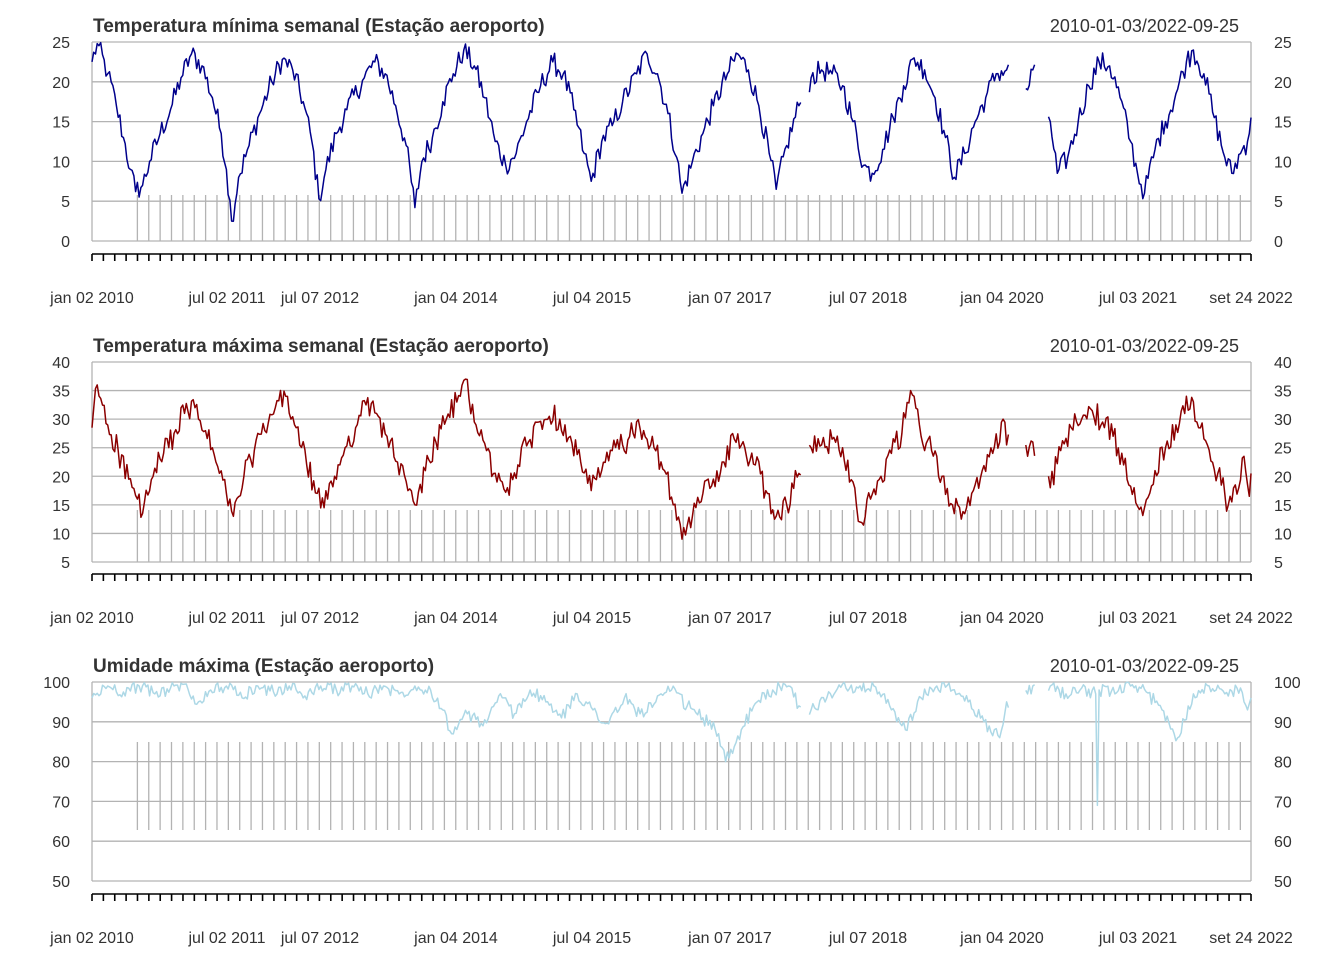  What do you see at coordinates (65, 242) in the screenshot?
I see `y-tick-label-left: 0` at bounding box center [65, 242].